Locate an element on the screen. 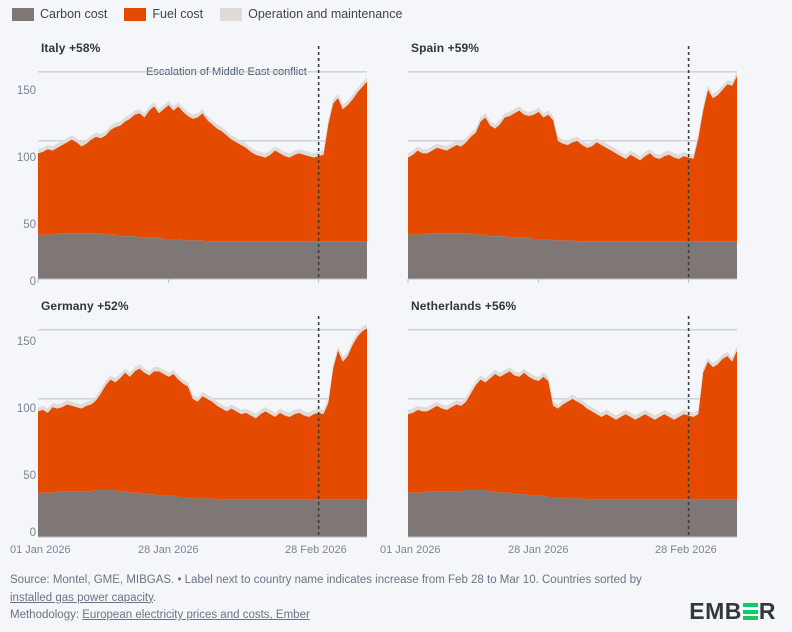  y-tick-label-0-germany: 0 is located at coordinates (32, 533).